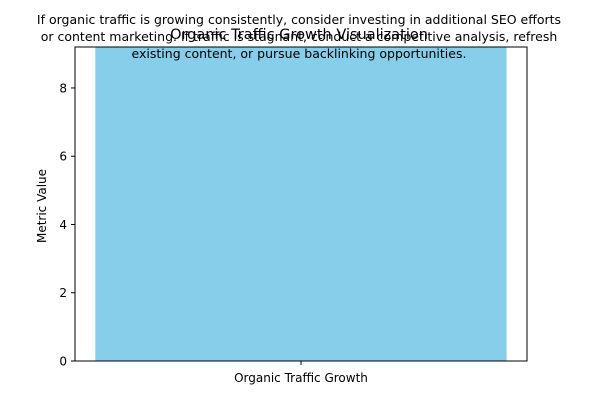 This screenshot has width=600, height=400. I want to click on chart-title: Organic Traffic Growth Visualization, so click(299, 35).